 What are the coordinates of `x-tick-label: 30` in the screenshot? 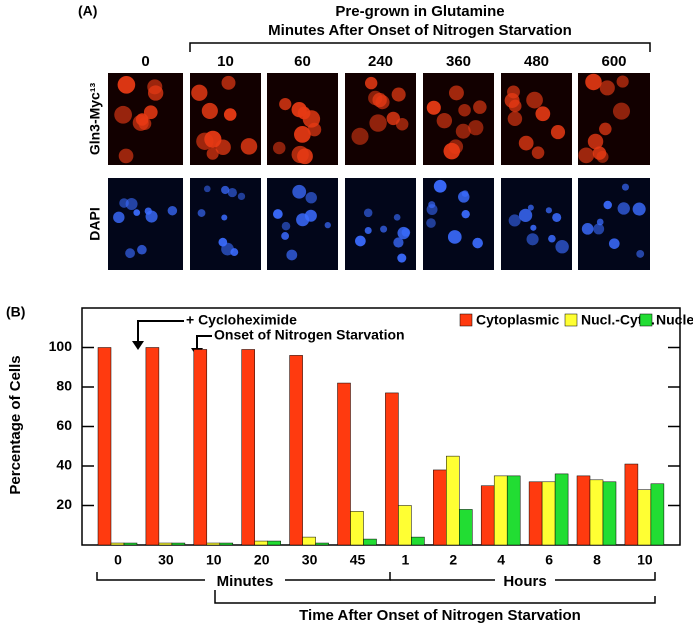 It's located at (166, 560).